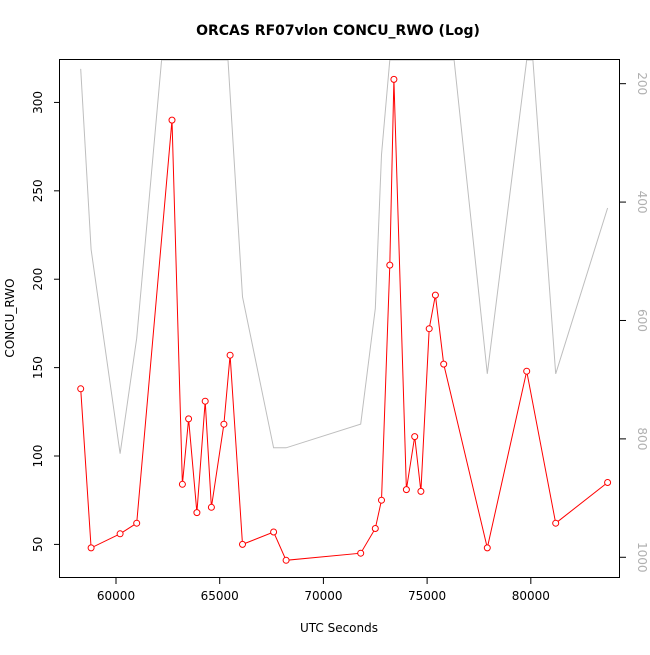  I want to click on x-tick-label: 70000, so click(323, 596).